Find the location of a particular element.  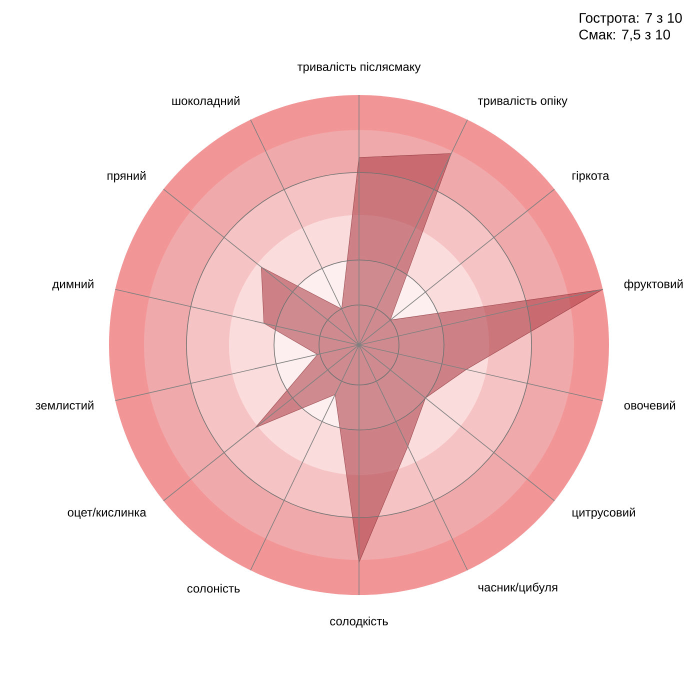

spoke-label: оцет/кислинка is located at coordinates (107, 513).